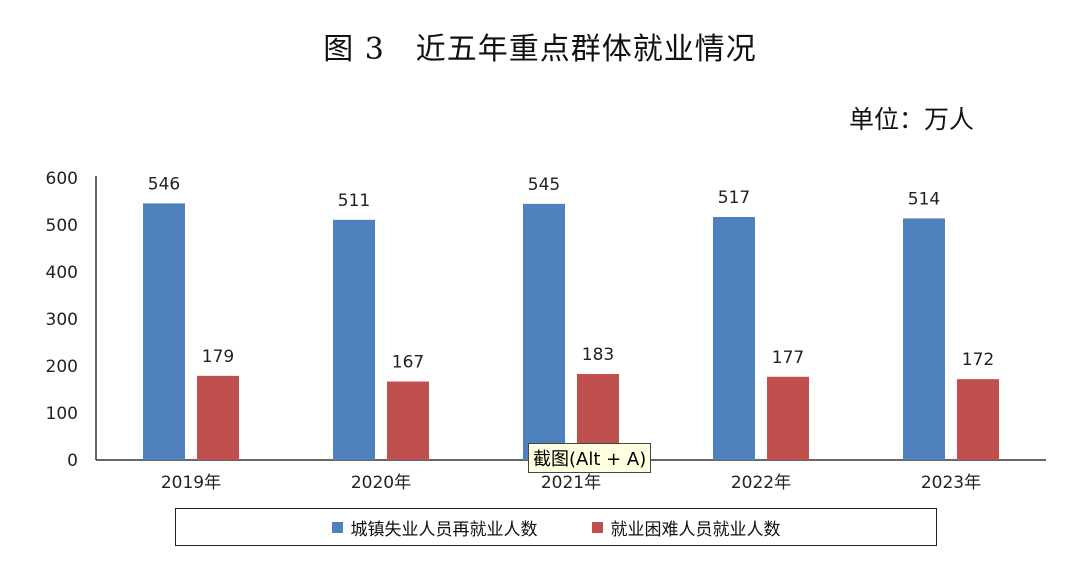  What do you see at coordinates (556, 527) in the screenshot?
I see `legend: 城镇失业人员再就业人数 就业困难人员就业人数` at bounding box center [556, 527].